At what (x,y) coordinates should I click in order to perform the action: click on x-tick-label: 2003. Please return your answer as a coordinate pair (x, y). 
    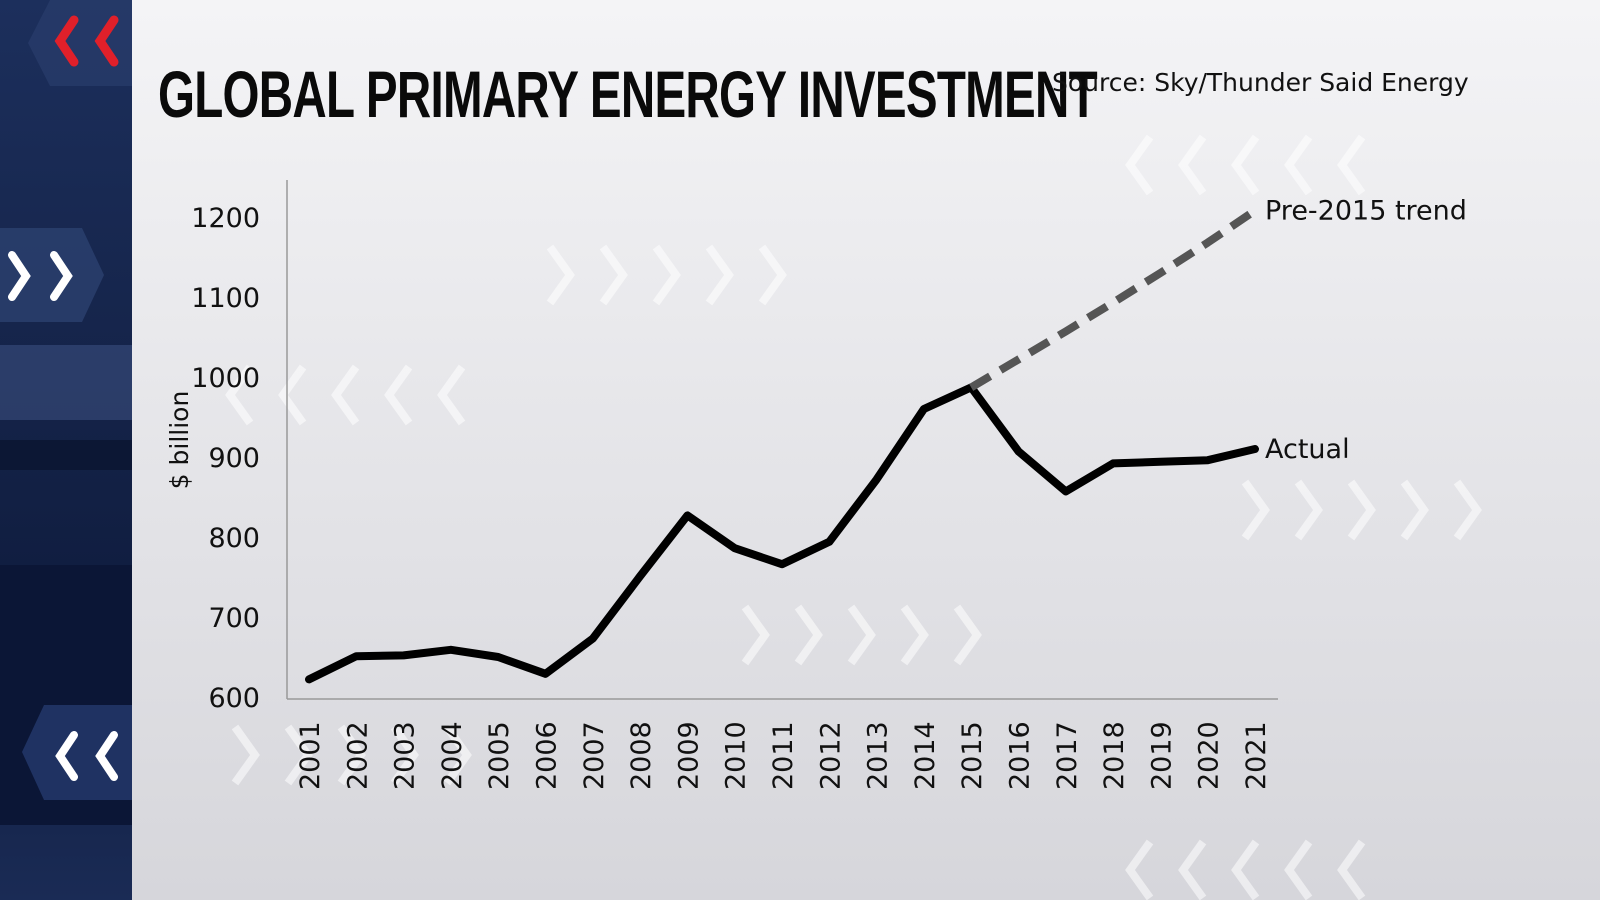
    Looking at the image, I should click on (405, 755).